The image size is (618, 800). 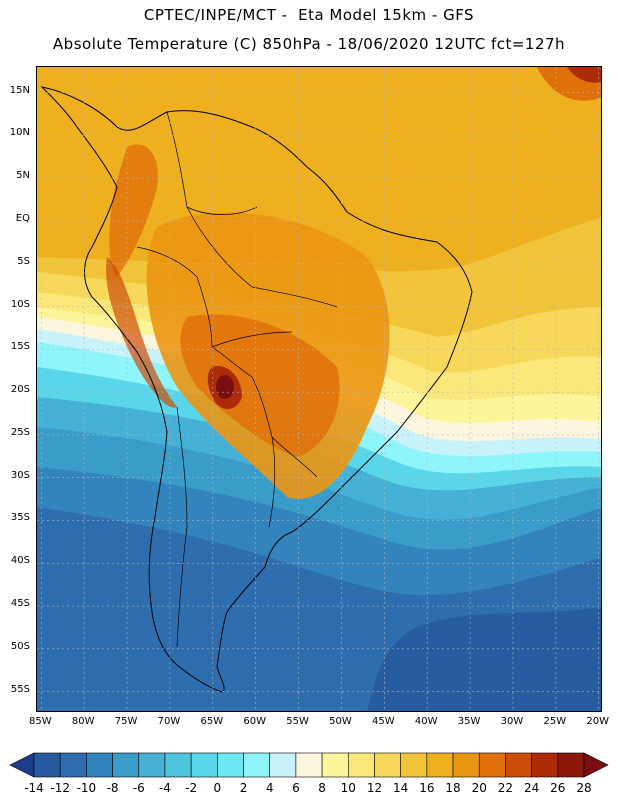 What do you see at coordinates (83, 721) in the screenshot?
I see `longitude-label: 80W` at bounding box center [83, 721].